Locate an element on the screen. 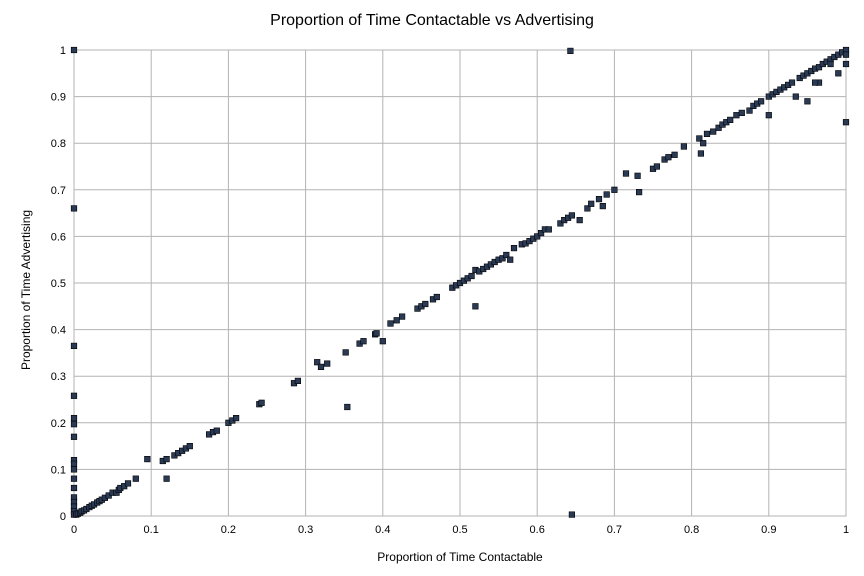 The width and height of the screenshot is (864, 576). y-tick-label: 0.5 is located at coordinates (58, 284).